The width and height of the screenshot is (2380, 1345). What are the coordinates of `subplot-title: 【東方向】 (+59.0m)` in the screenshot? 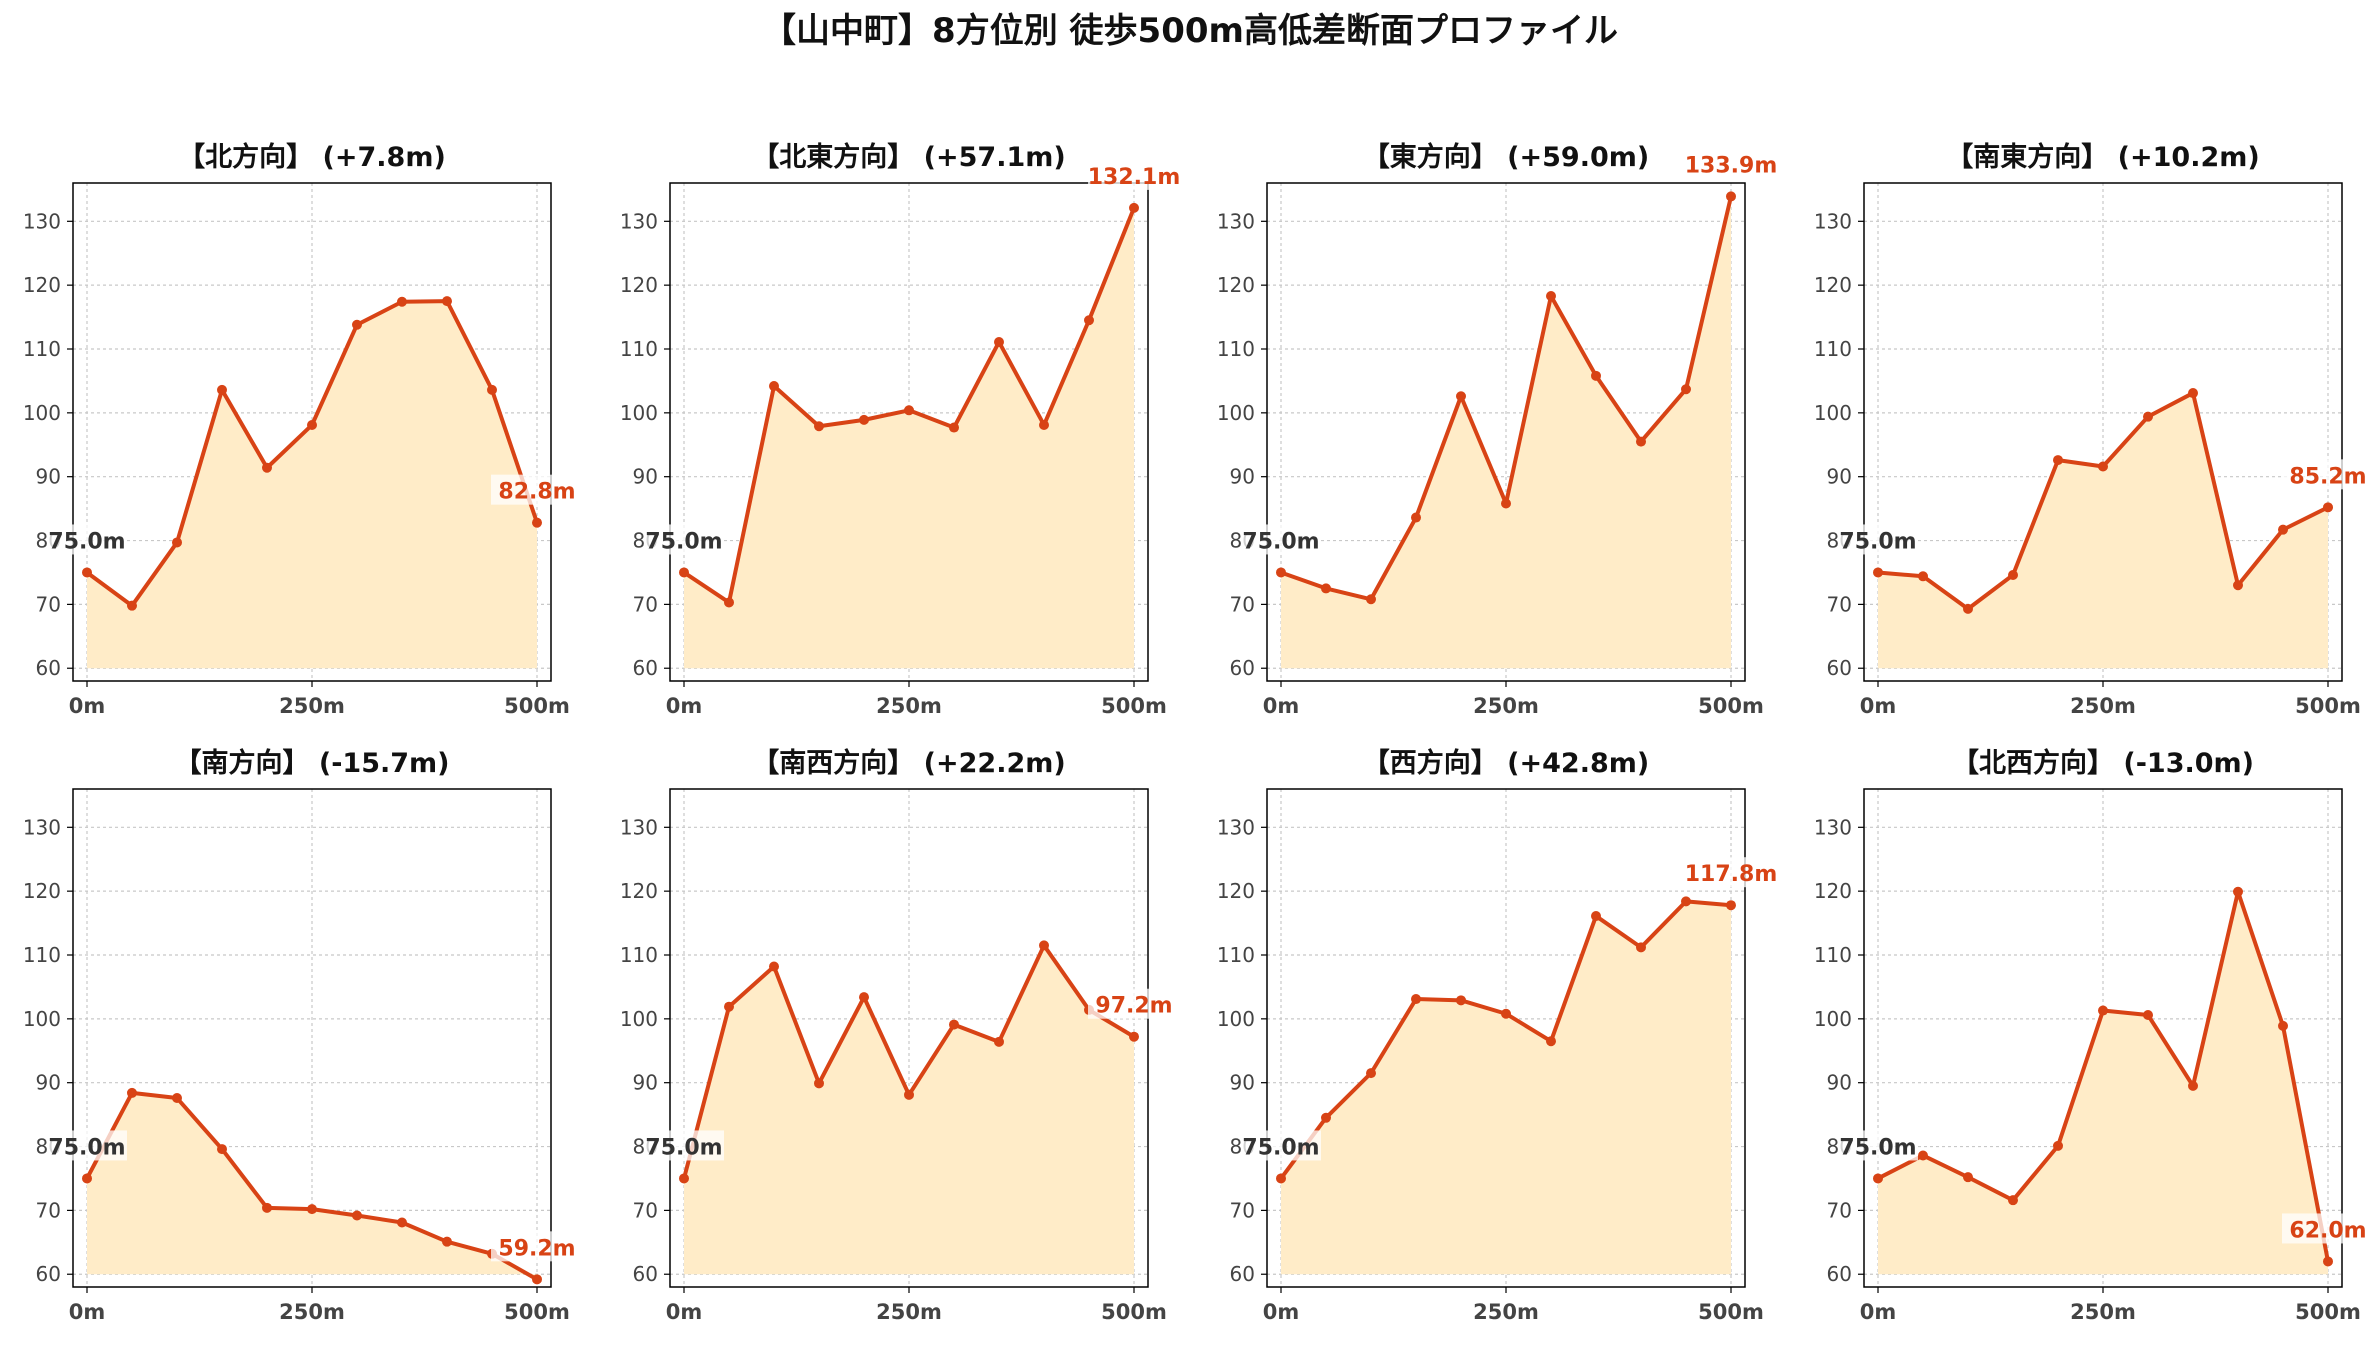 It's located at (1506, 157).